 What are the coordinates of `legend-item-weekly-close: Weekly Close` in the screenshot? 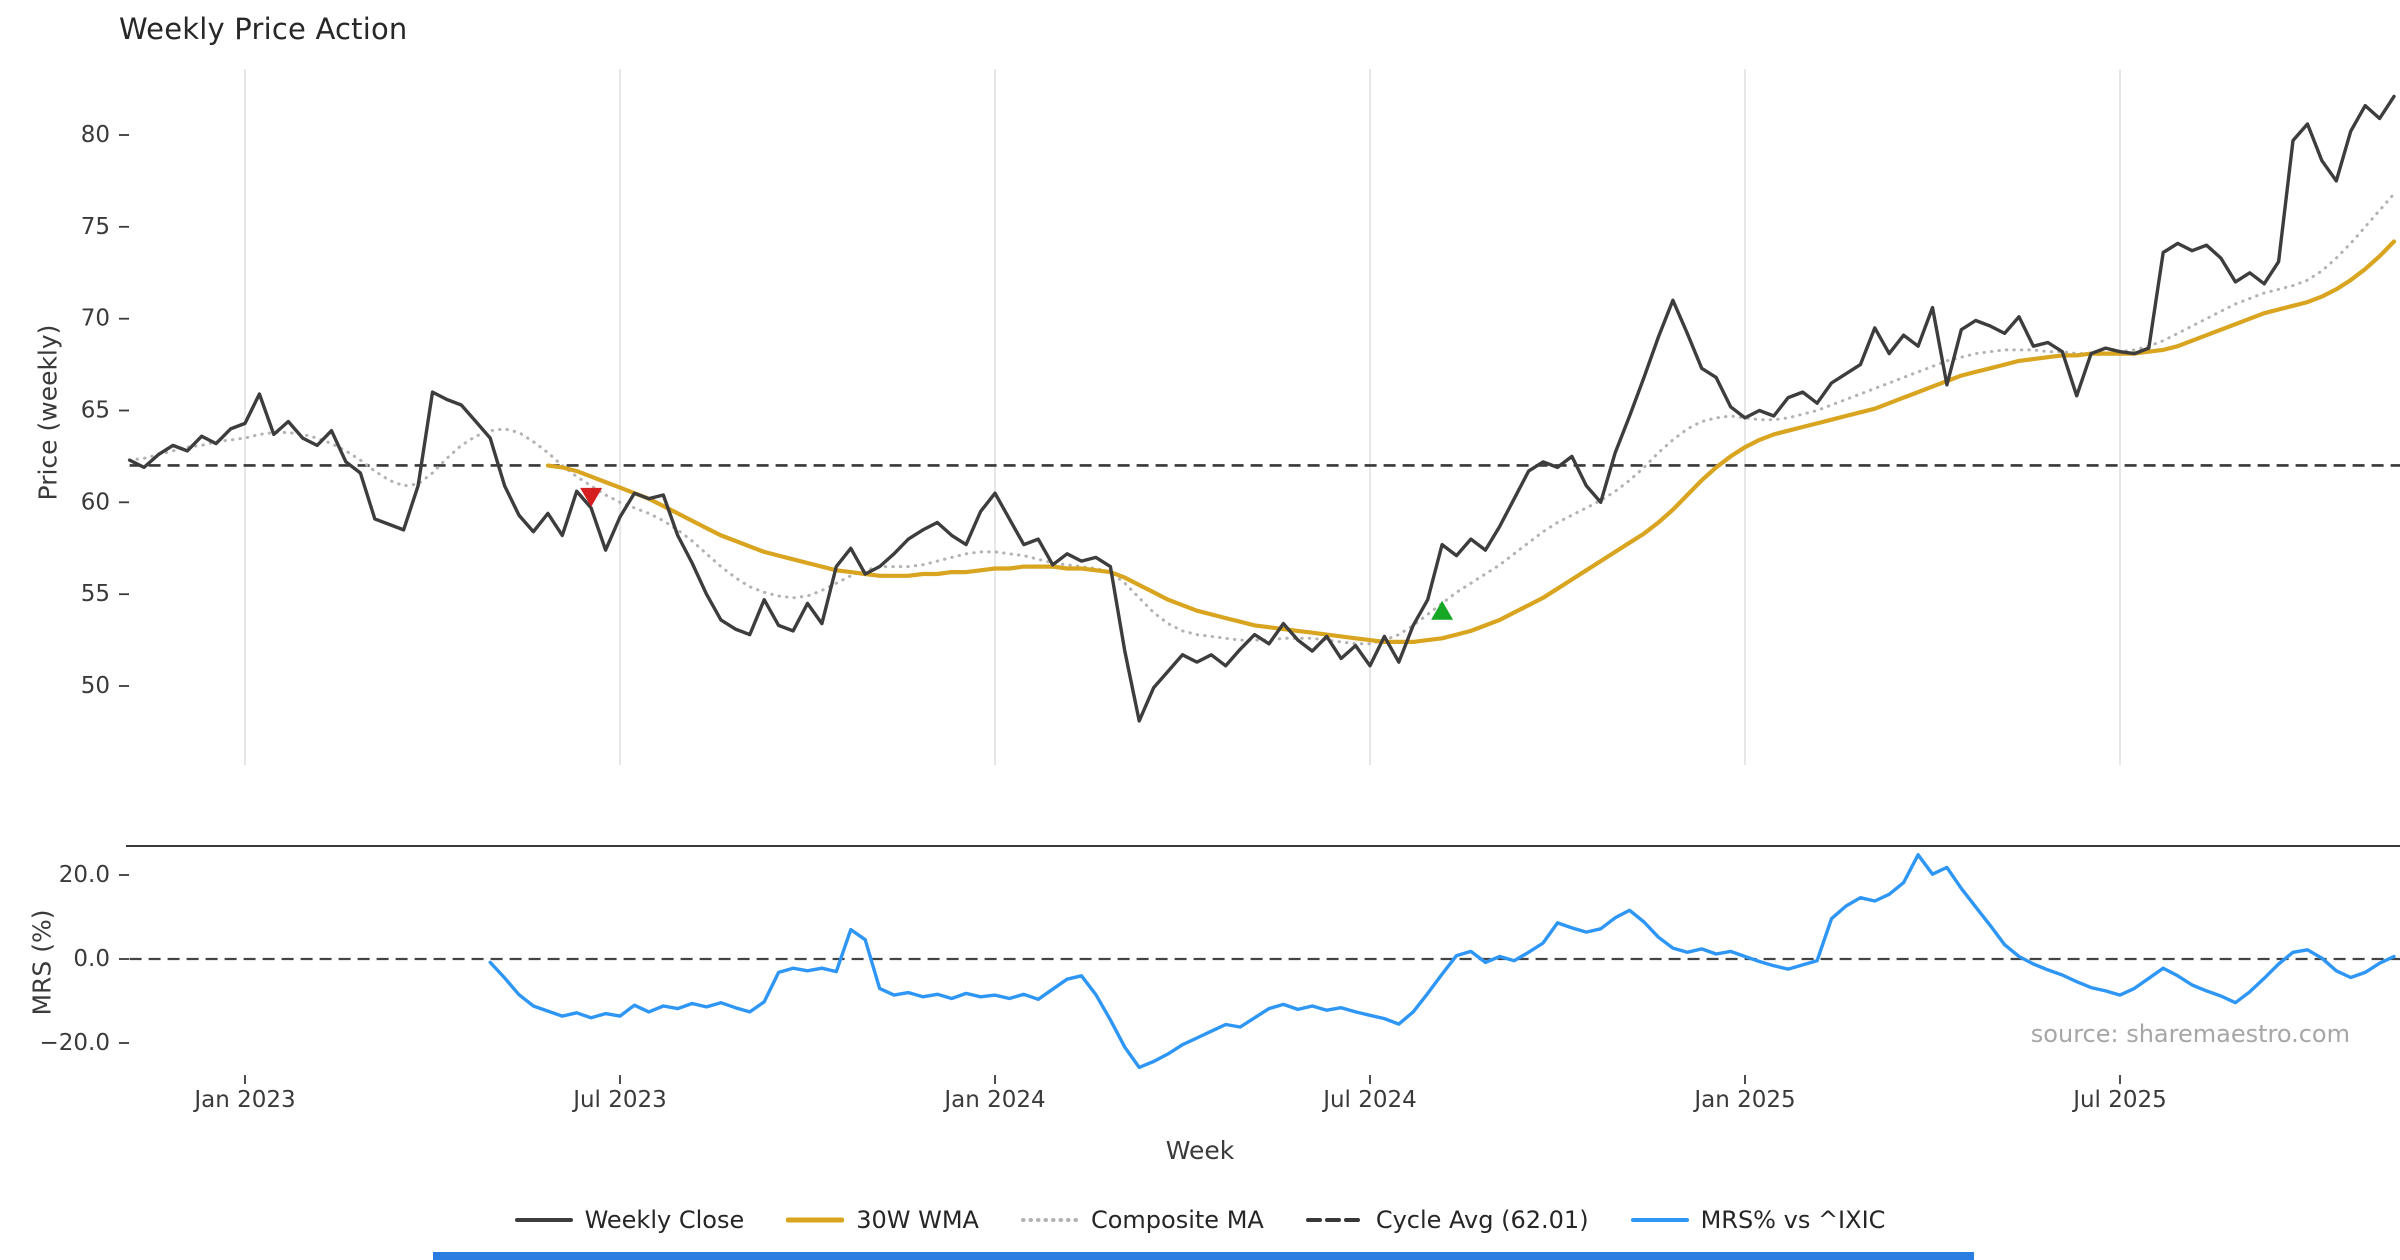 It's located at (629, 1220).